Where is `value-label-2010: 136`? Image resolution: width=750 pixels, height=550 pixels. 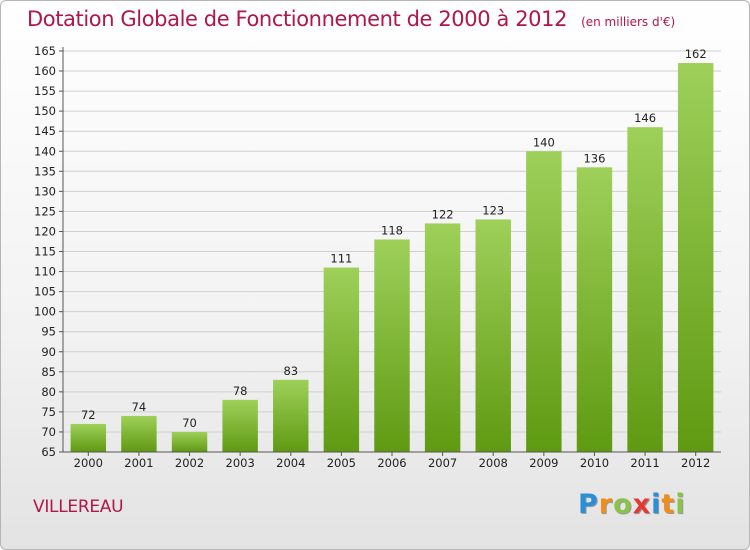 value-label-2010: 136 is located at coordinates (594, 158).